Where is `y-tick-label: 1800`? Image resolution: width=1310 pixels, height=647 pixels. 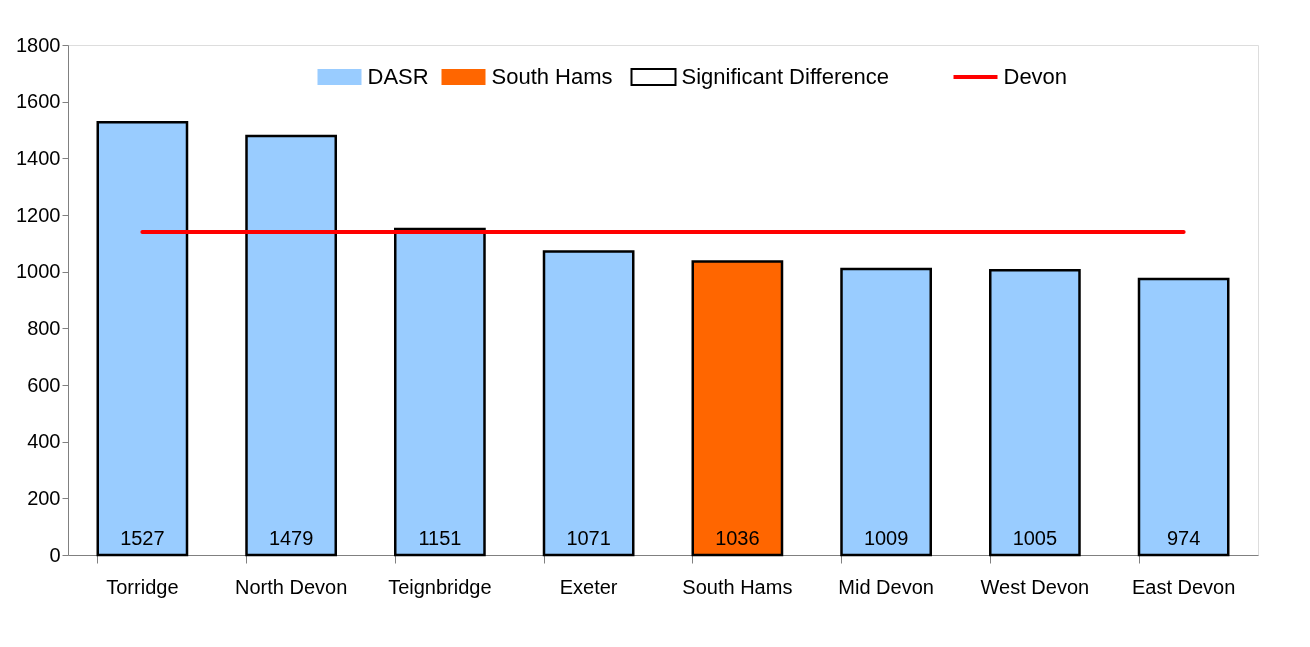
y-tick-label: 1800 is located at coordinates (38, 44).